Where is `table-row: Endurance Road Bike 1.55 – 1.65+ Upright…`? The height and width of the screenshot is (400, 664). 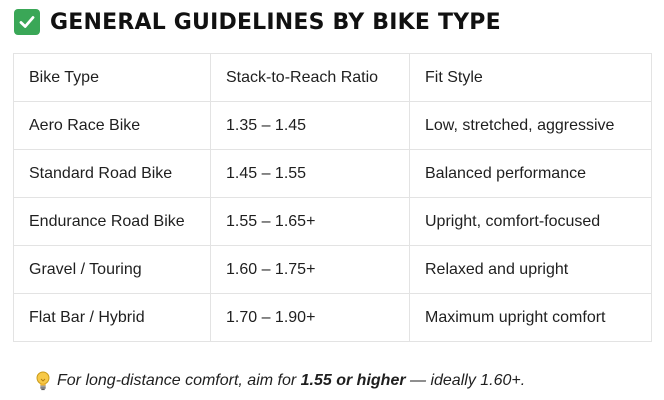 table-row: Endurance Road Bike 1.55 – 1.65+ Upright… is located at coordinates (332, 221).